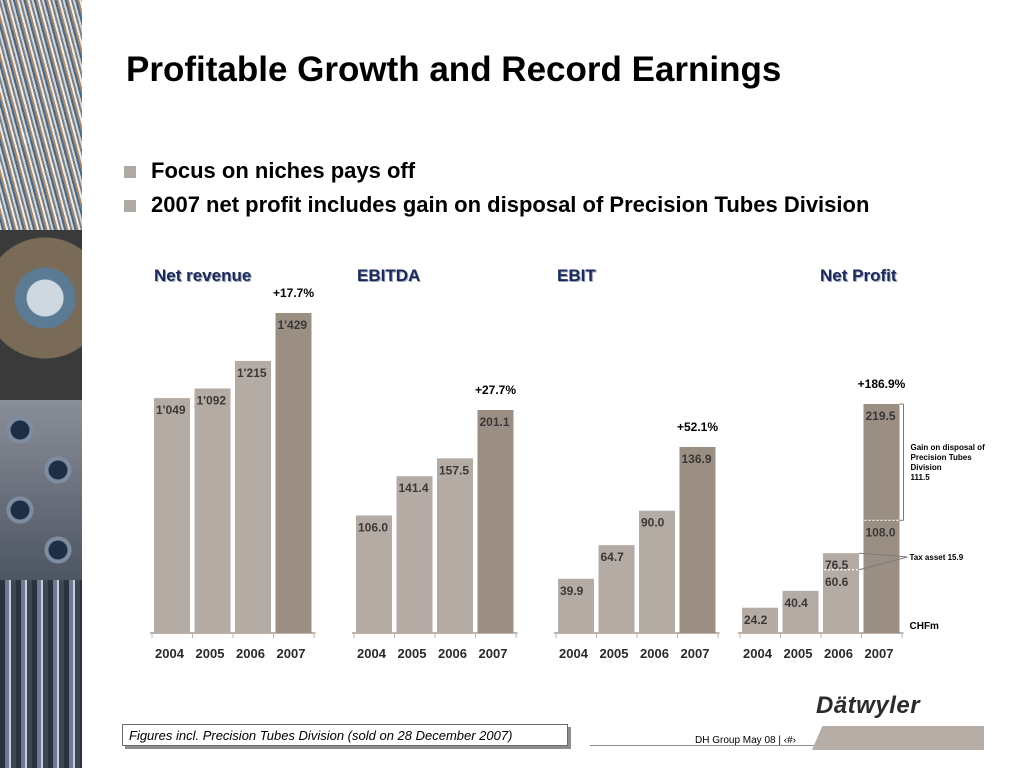  What do you see at coordinates (454, 470) in the screenshot?
I see `data-label-2006: 157.5` at bounding box center [454, 470].